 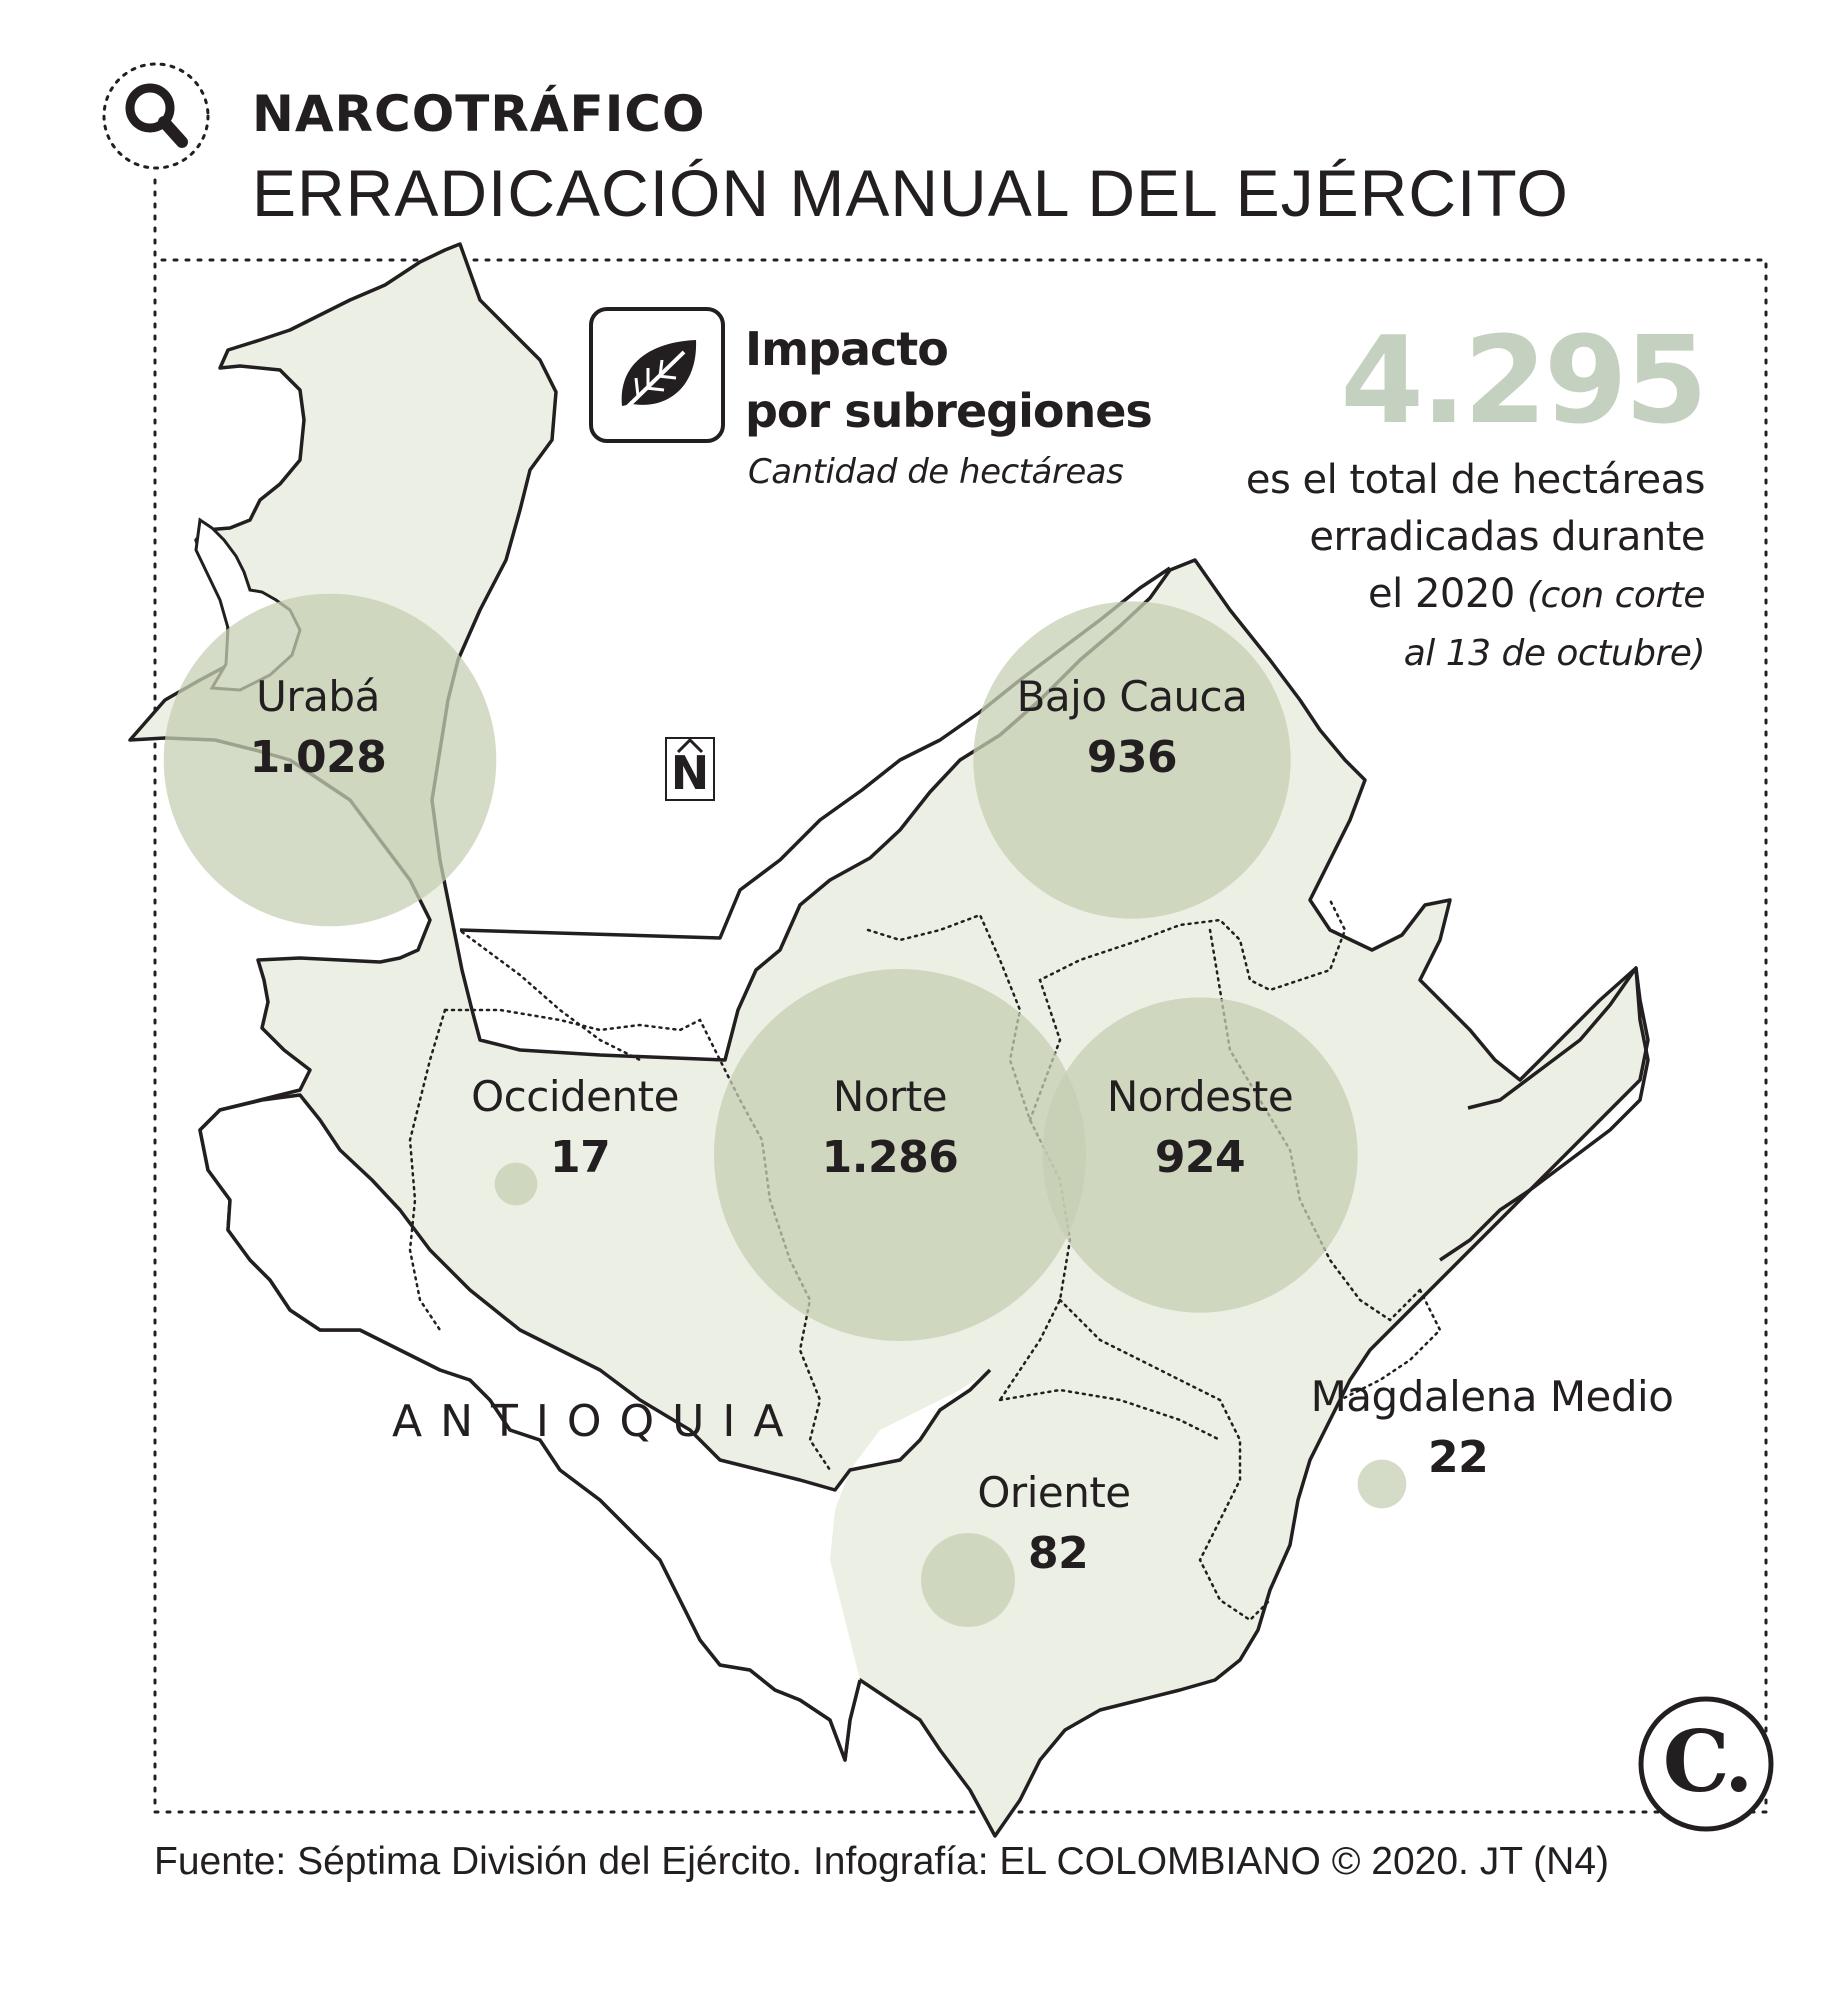 What do you see at coordinates (968, 1580) in the screenshot?
I see `bubble-oriente` at bounding box center [968, 1580].